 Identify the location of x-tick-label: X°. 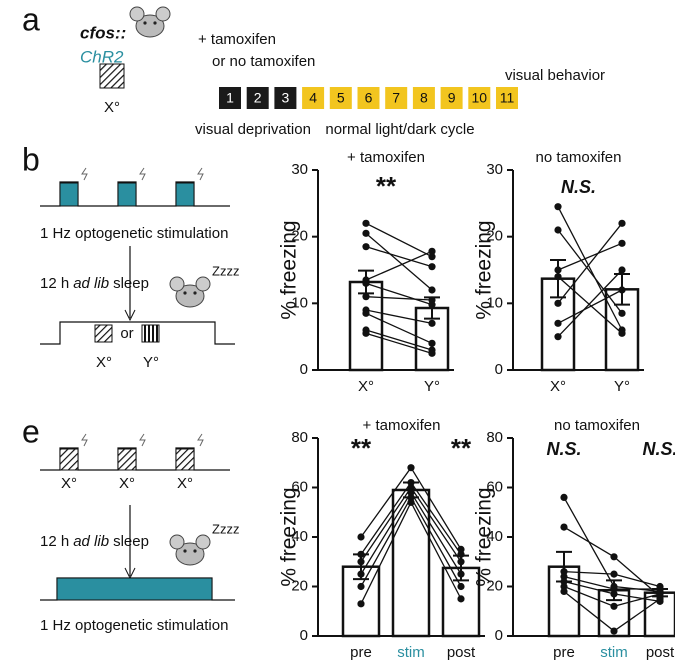
(366, 386).